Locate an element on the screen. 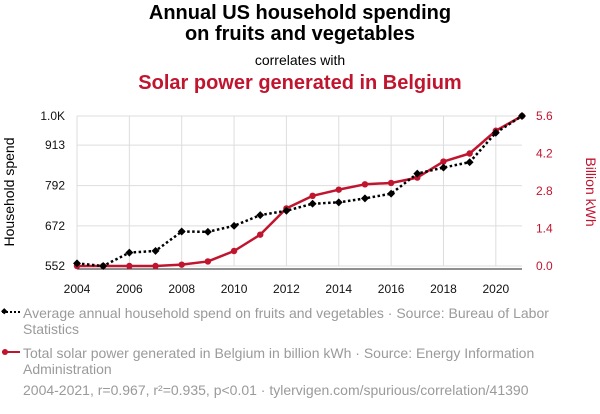 The width and height of the screenshot is (600, 414). solar-point-2016 is located at coordinates (391, 183).